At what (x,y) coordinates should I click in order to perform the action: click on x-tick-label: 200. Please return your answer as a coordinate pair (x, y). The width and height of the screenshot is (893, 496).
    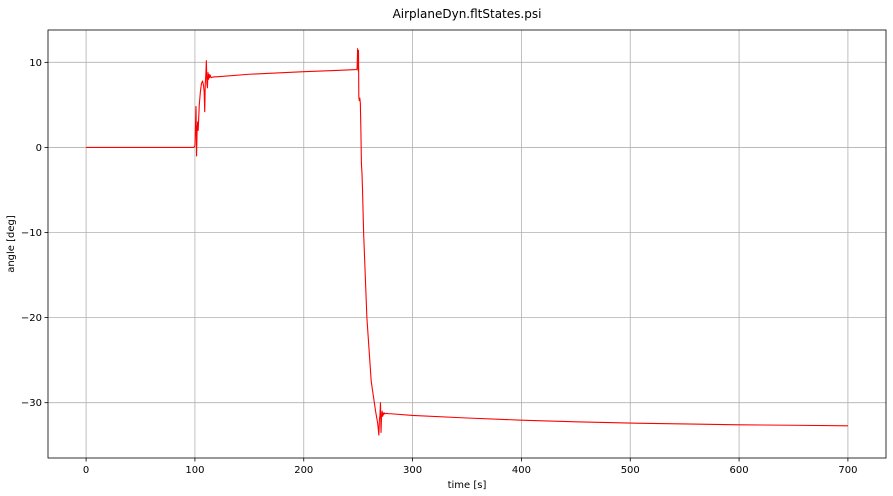
    Looking at the image, I should click on (303, 470).